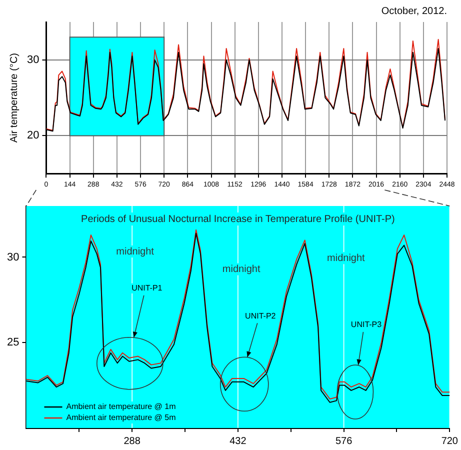 This screenshot has width=461, height=450. What do you see at coordinates (366, 325) in the screenshot?
I see `annotation: UNIT-P3` at bounding box center [366, 325].